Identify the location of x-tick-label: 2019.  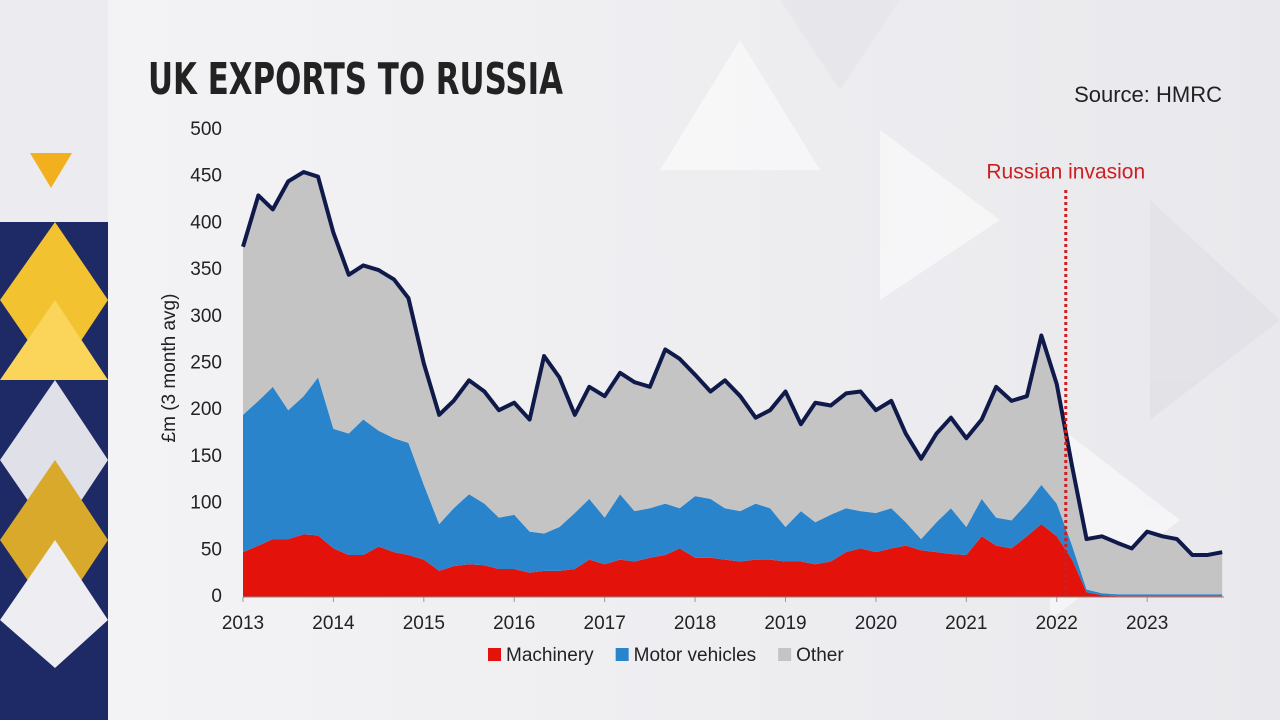
(785, 623).